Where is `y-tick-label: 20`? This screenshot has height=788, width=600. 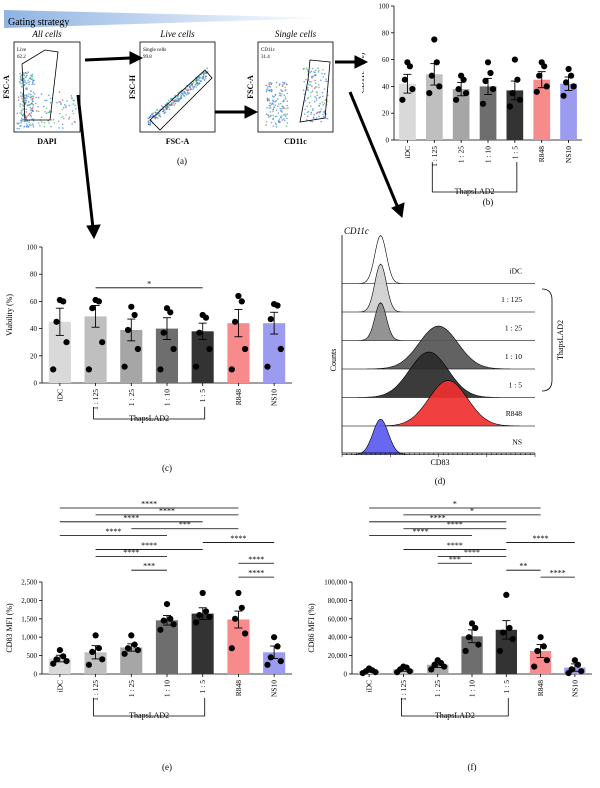
y-tick-label: 20 is located at coordinates (34, 356).